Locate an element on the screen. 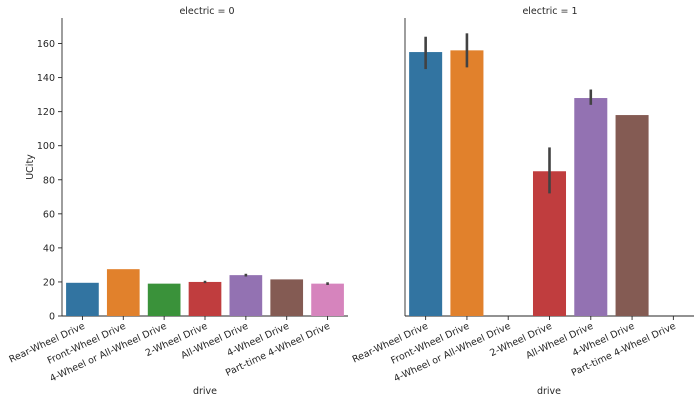 The height and width of the screenshot is (402, 700). y-tick-label: 0 is located at coordinates (52, 317).